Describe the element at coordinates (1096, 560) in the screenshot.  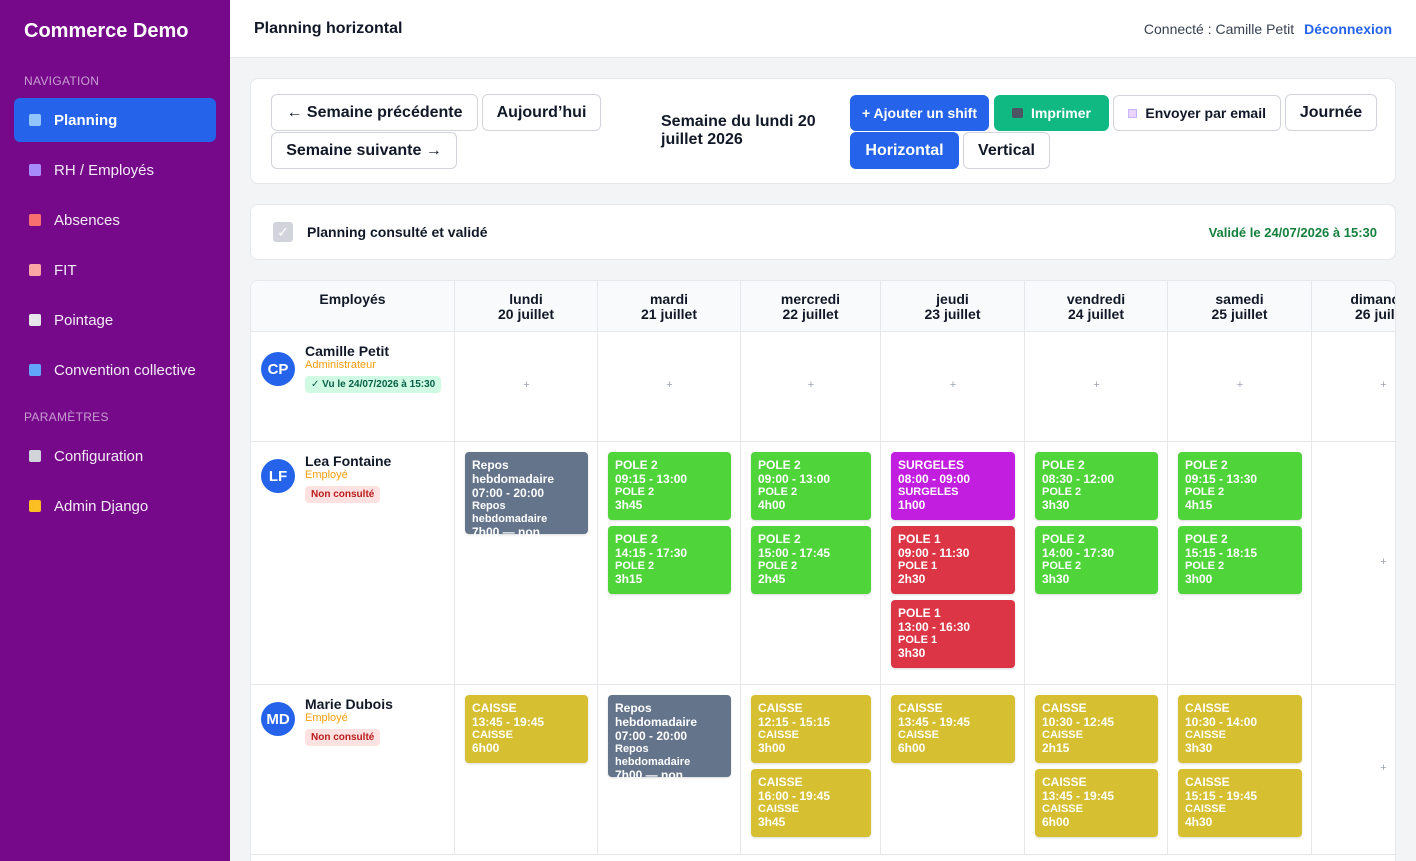
I see `shift-card: POLE 2 14:00 - 17:30 POLE 2 3h30` at that location.